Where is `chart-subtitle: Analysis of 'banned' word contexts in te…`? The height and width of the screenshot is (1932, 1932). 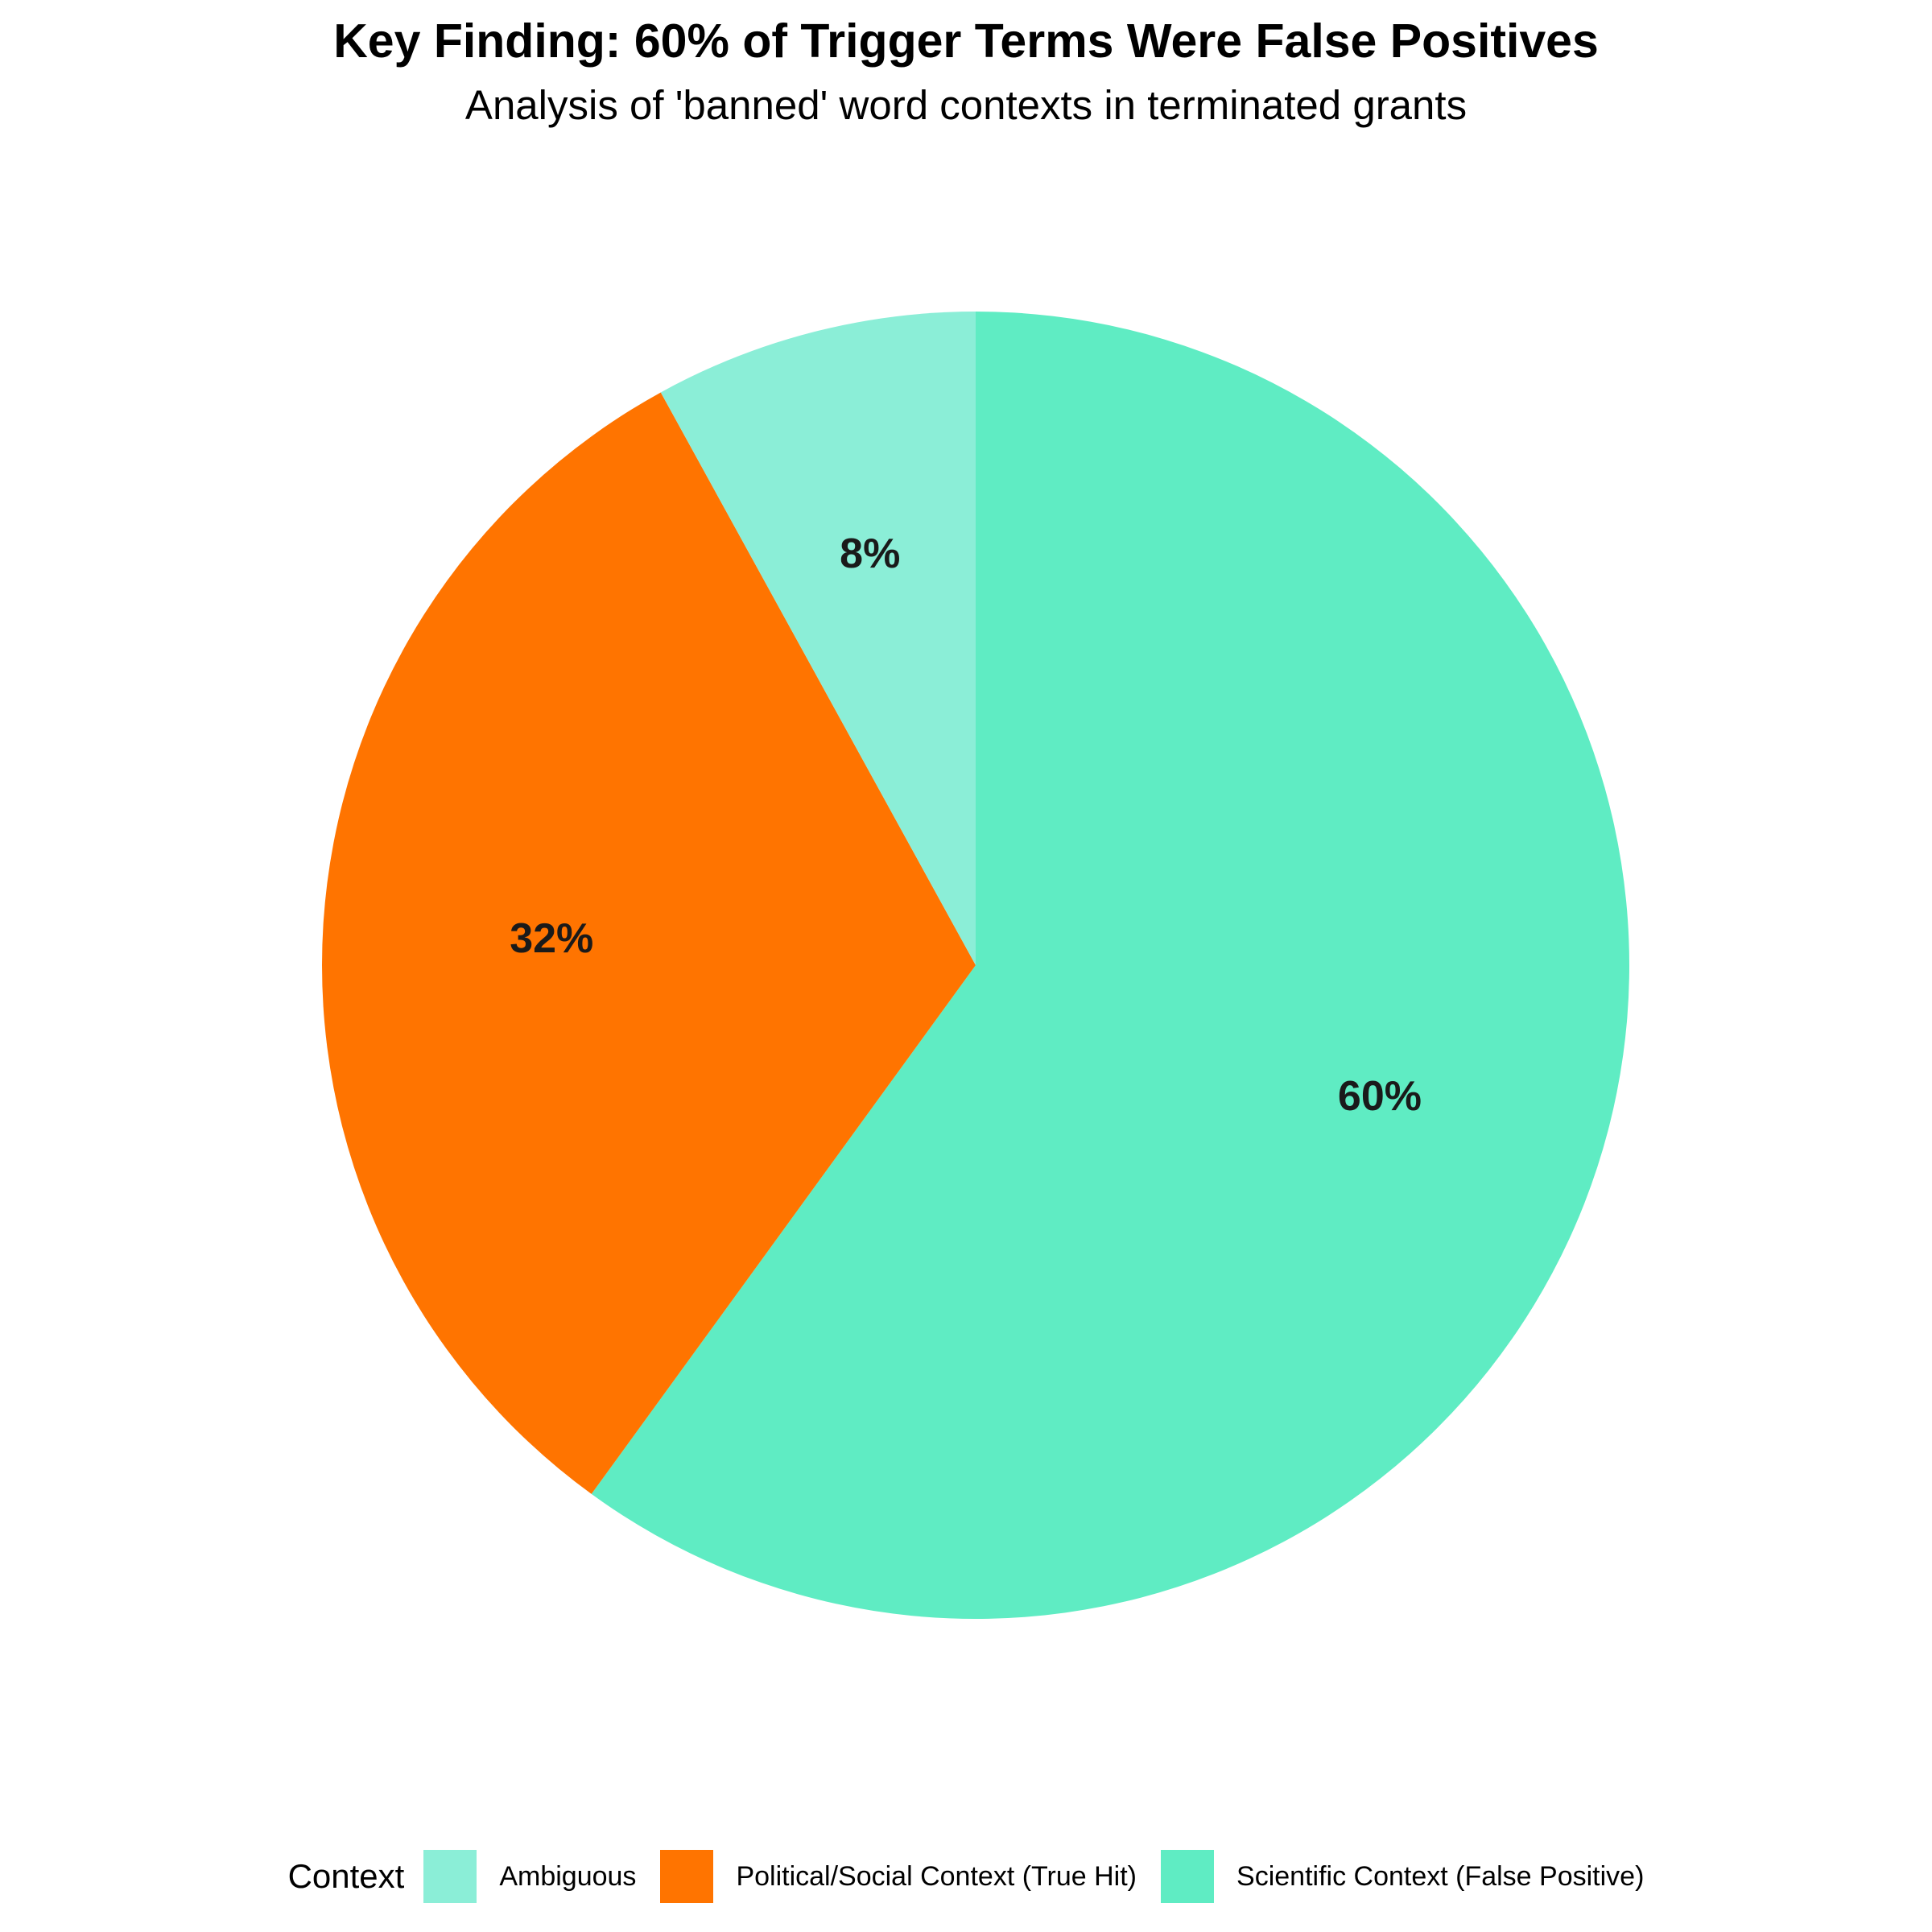
chart-subtitle: Analysis of 'banned' word contexts in te… is located at coordinates (966, 105).